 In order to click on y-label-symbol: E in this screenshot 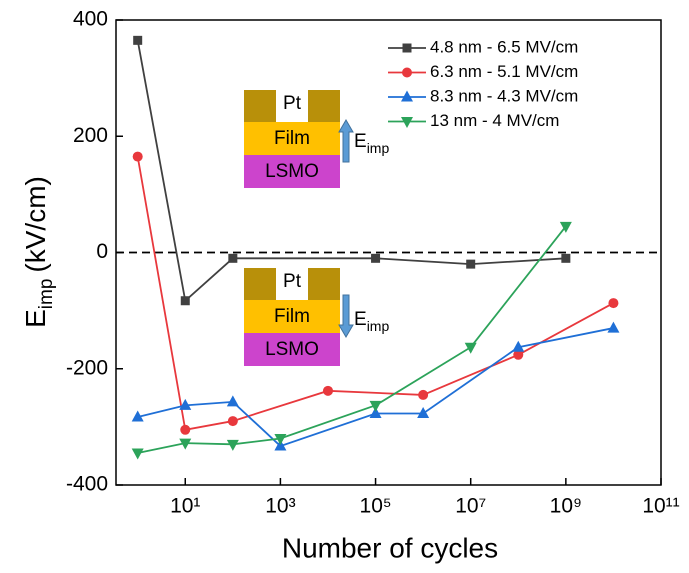, I will do `click(35, 318)`.